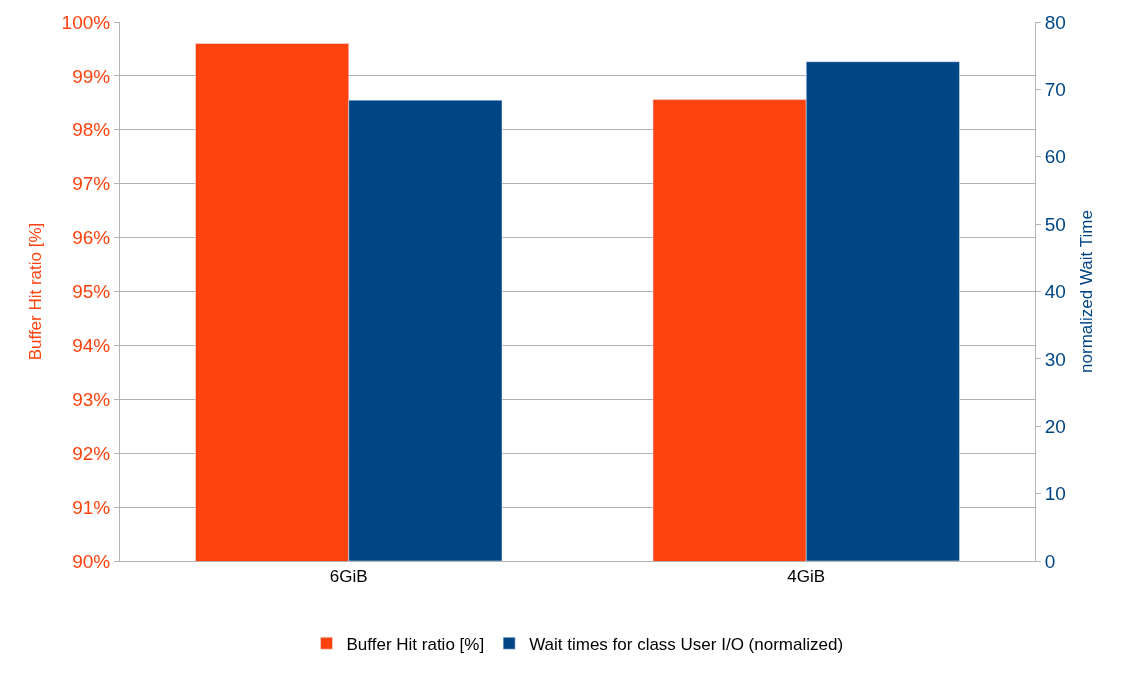 Image resolution: width=1130 pixels, height=676 pixels. What do you see at coordinates (1055, 426) in the screenshot?
I see `y2-tick-label: 20` at bounding box center [1055, 426].